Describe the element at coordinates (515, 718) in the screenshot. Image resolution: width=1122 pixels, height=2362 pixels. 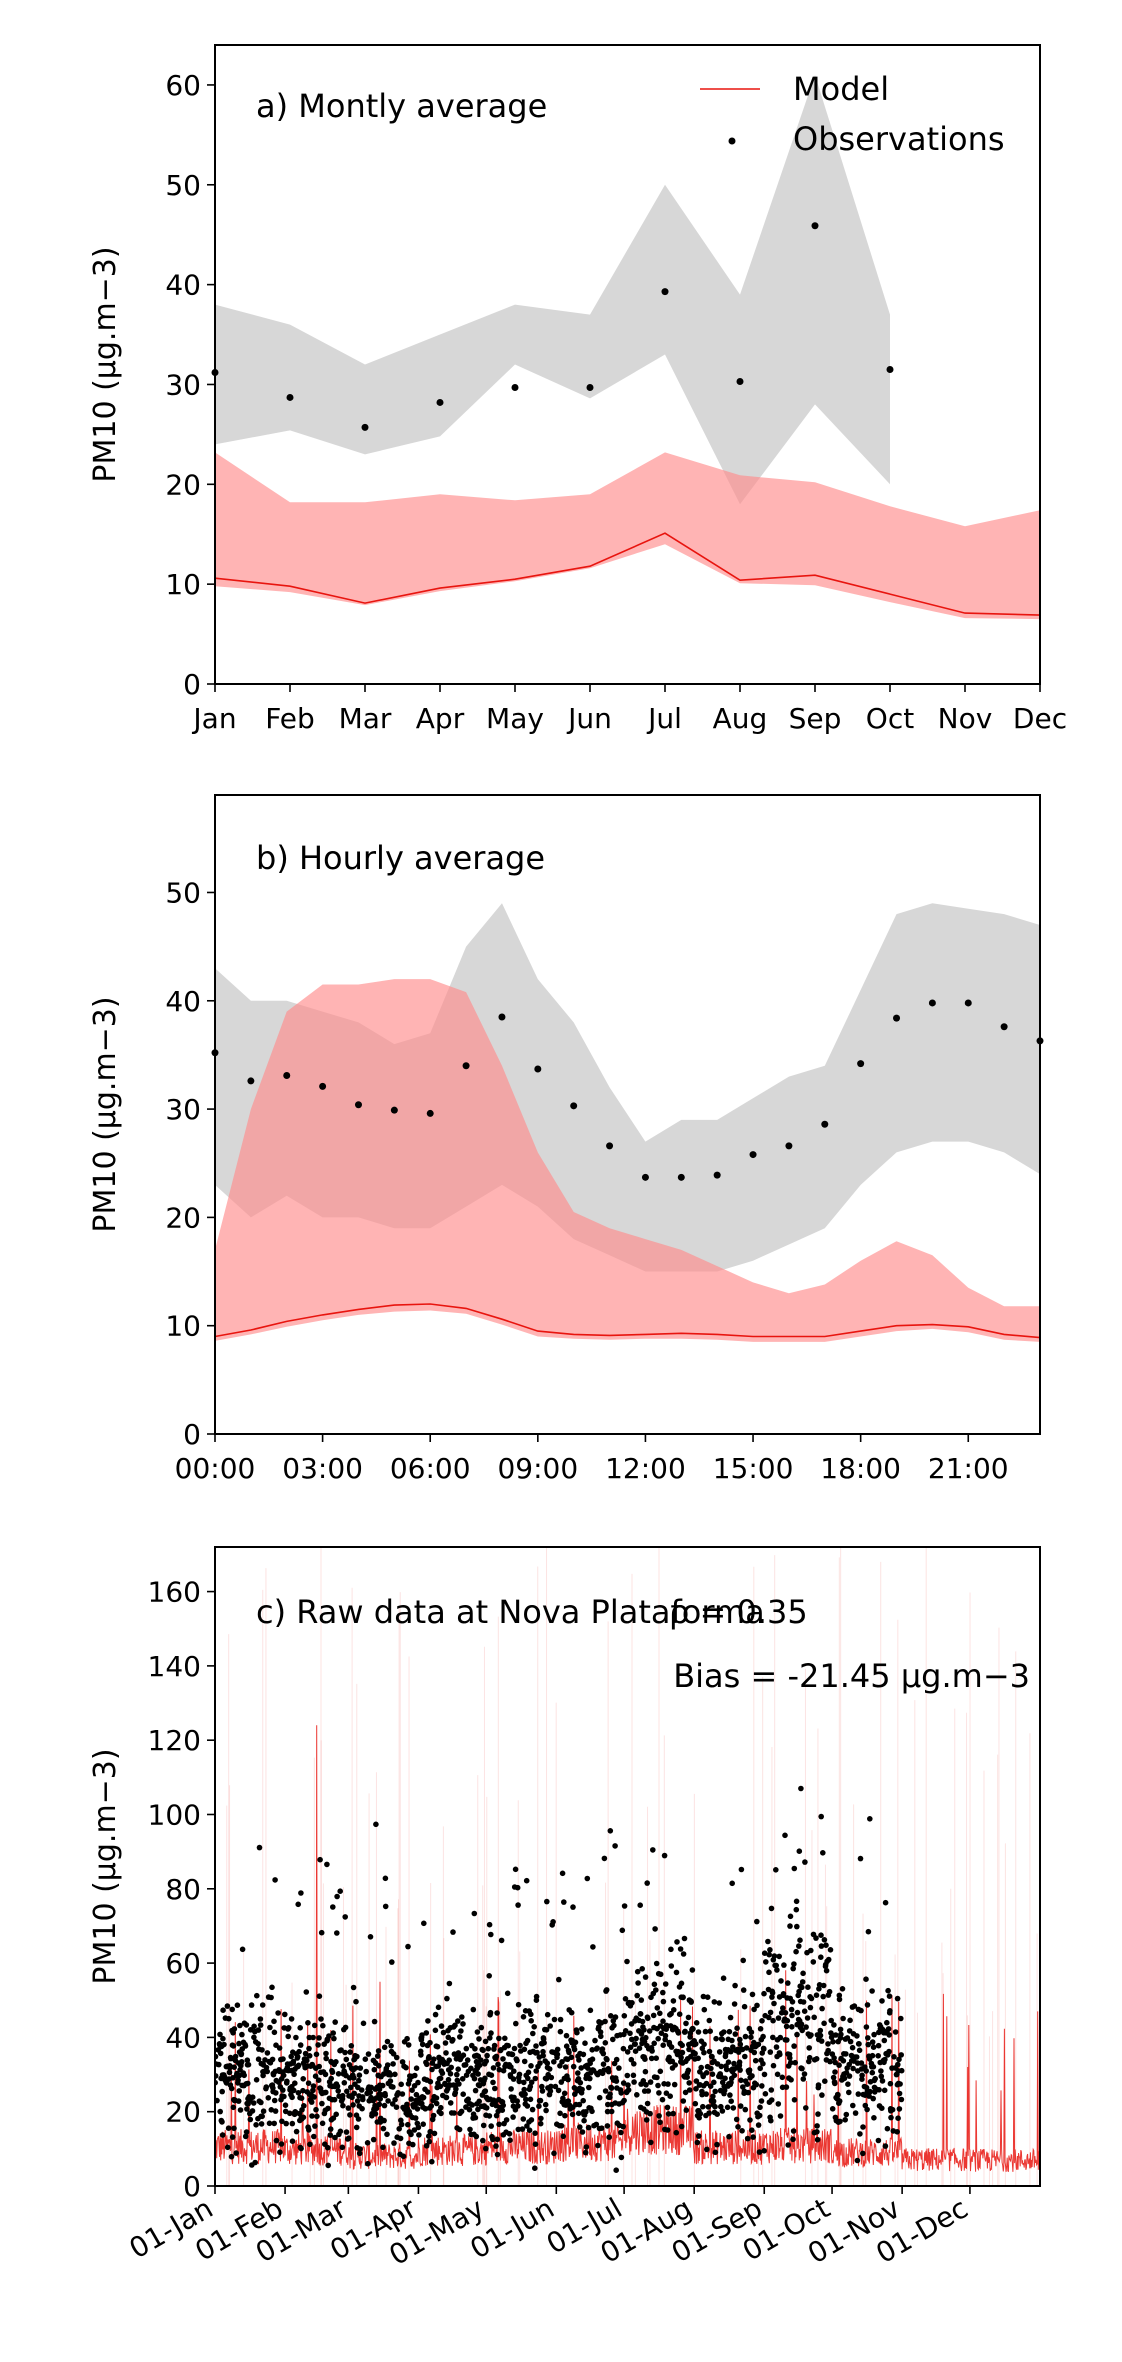
I see `x-tick-label: May` at that location.